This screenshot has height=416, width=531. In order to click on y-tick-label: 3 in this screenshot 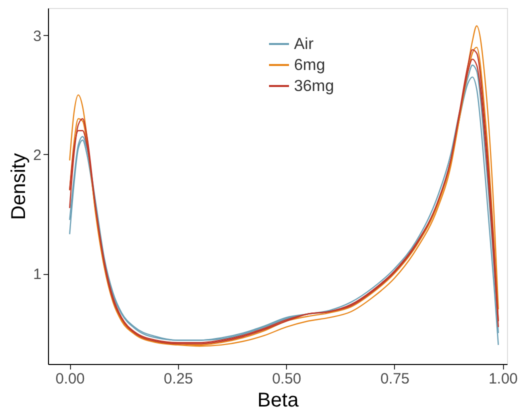, I will do `click(37, 36)`.